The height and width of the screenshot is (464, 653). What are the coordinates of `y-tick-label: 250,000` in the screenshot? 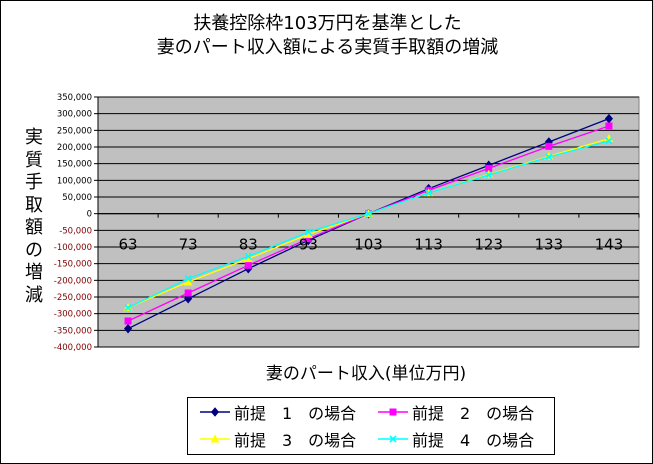 It's located at (74, 131).